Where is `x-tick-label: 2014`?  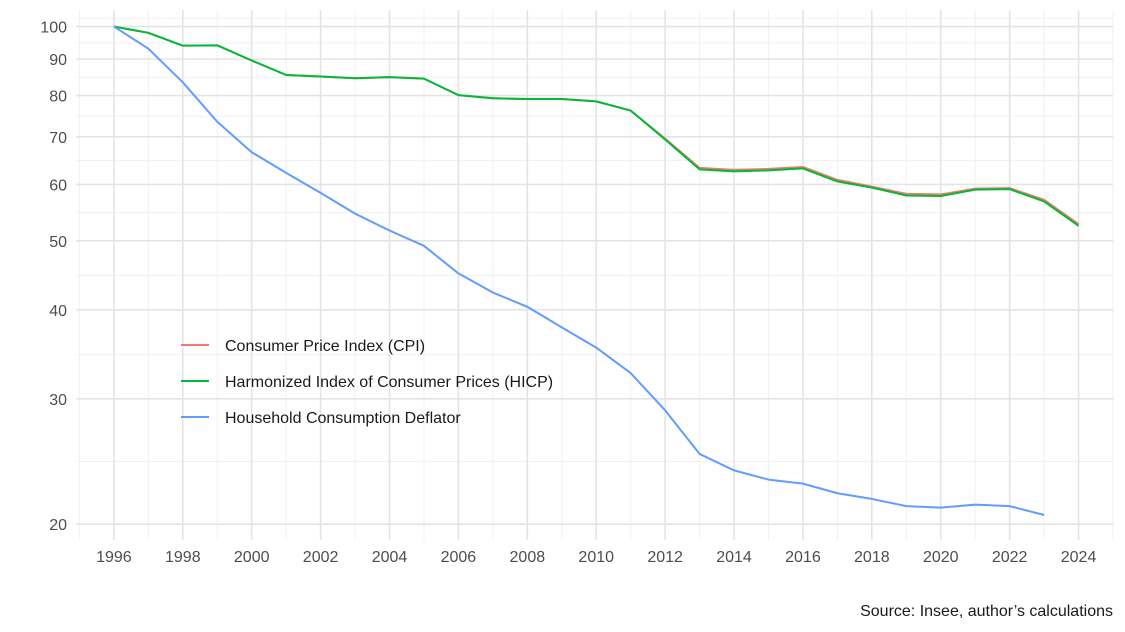 x-tick-label: 2014 is located at coordinates (734, 557).